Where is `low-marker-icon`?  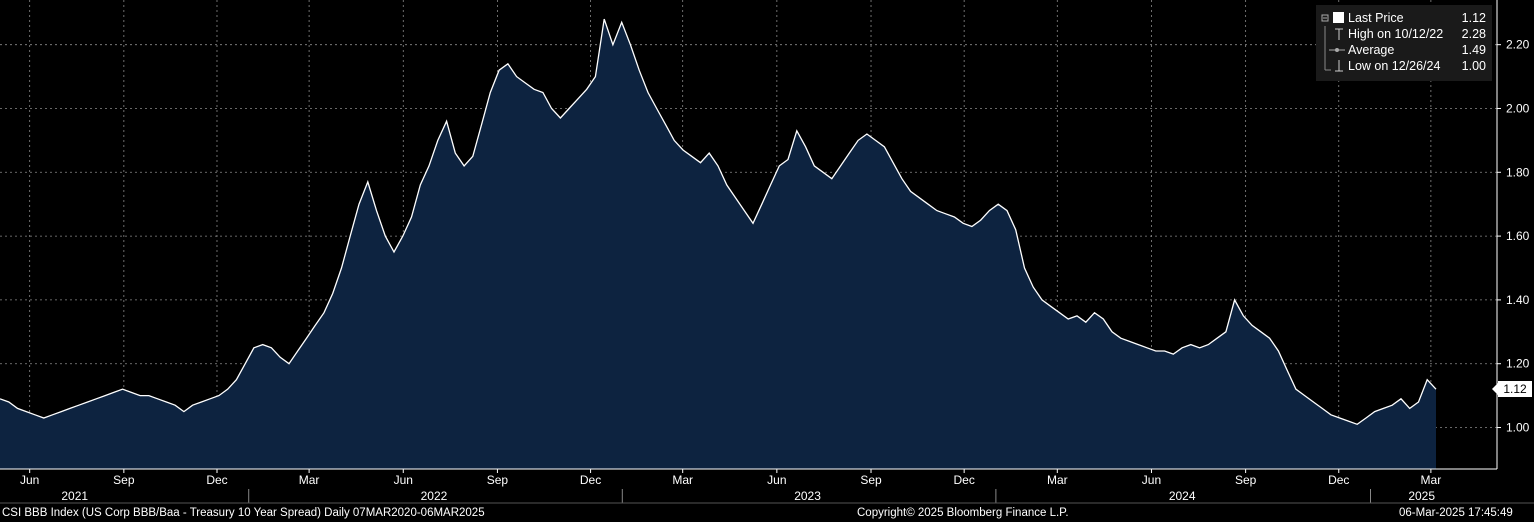 low-marker-icon is located at coordinates (1333, 66).